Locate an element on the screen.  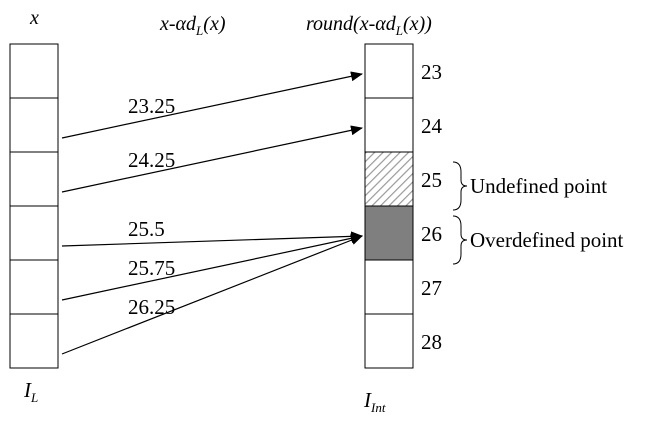
overdefined-point-annotation: Overdefined point is located at coordinates (547, 240).